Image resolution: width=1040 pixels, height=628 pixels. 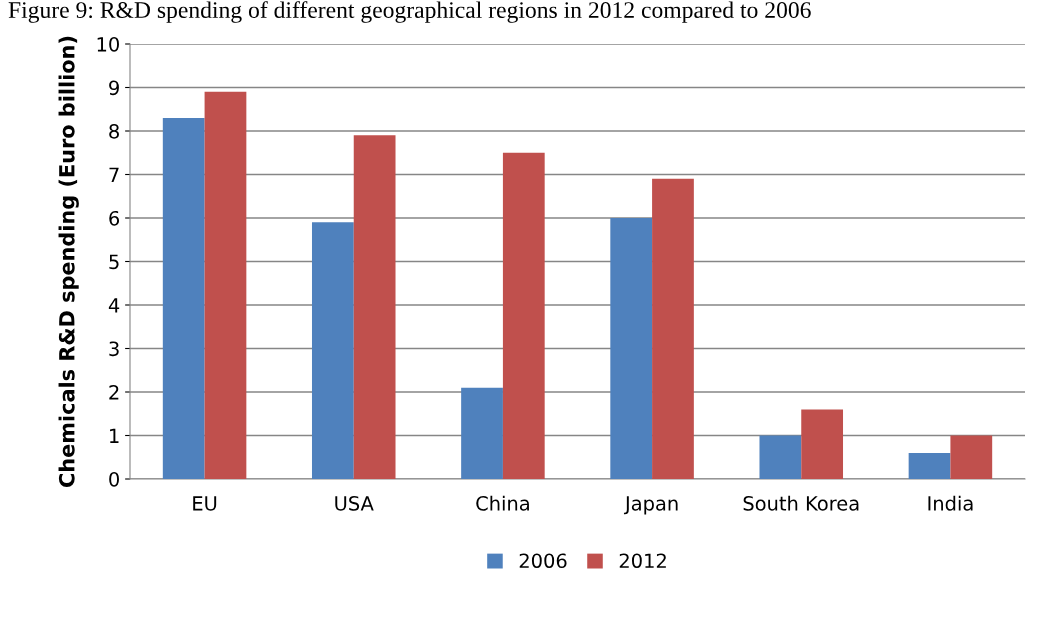 I want to click on y-tick-label: 9, so click(x=114, y=88).